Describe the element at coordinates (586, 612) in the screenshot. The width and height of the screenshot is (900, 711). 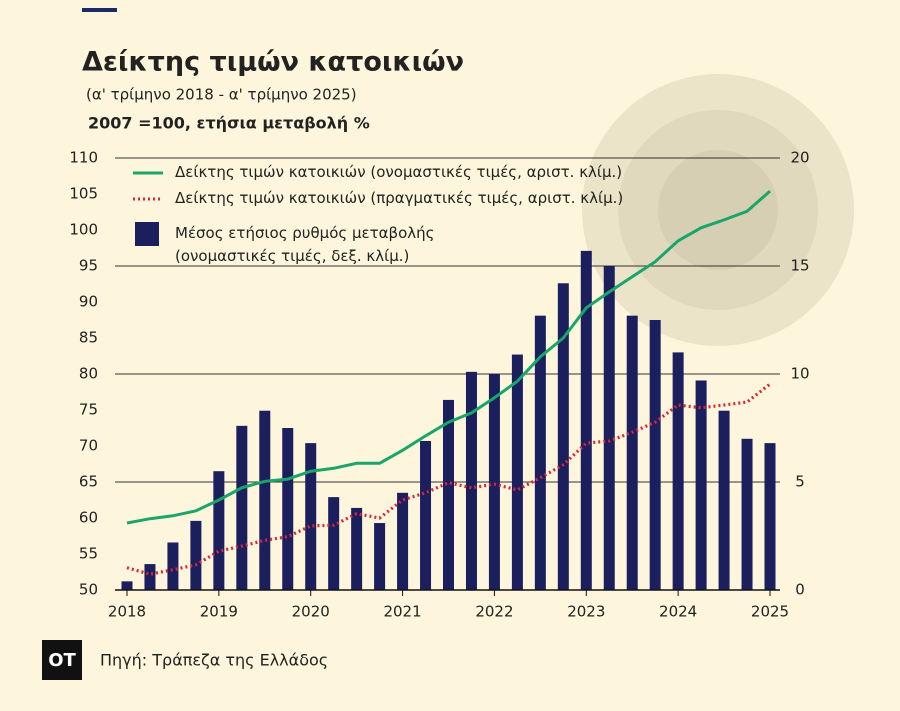
I see `x-tick-label: 2023` at that location.